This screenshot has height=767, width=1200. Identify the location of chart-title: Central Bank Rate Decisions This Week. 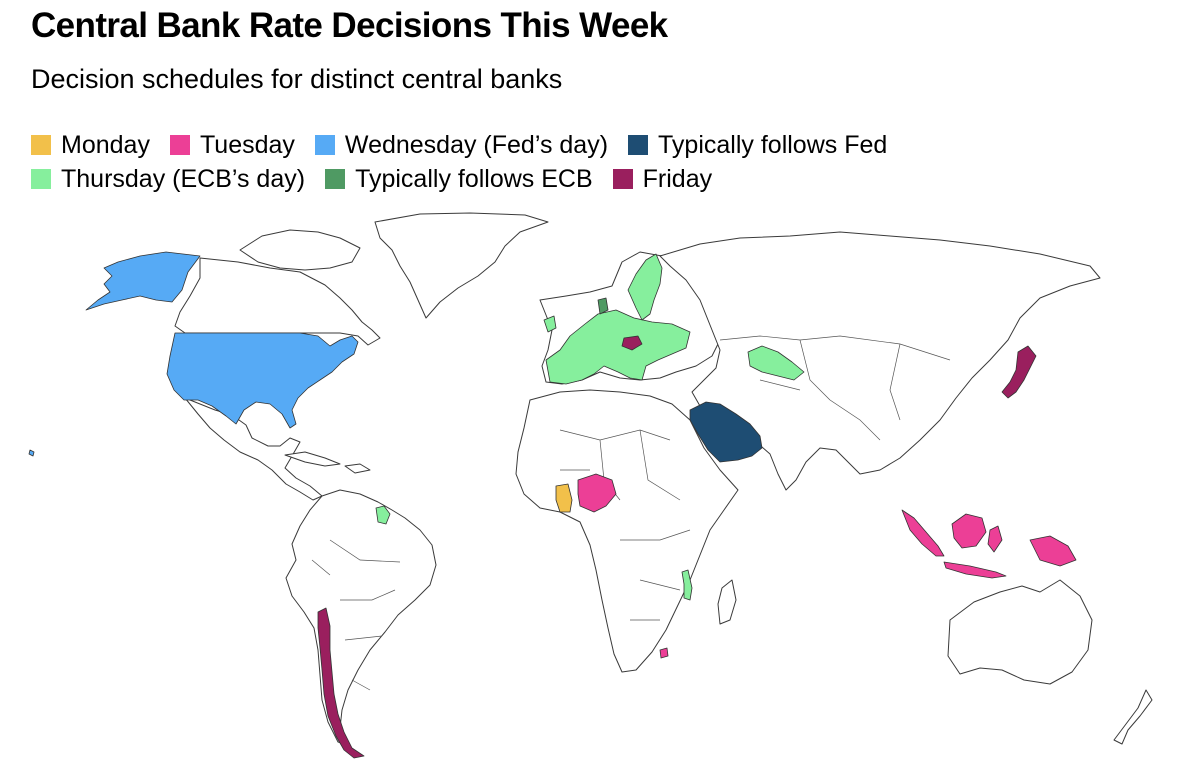
(349, 25).